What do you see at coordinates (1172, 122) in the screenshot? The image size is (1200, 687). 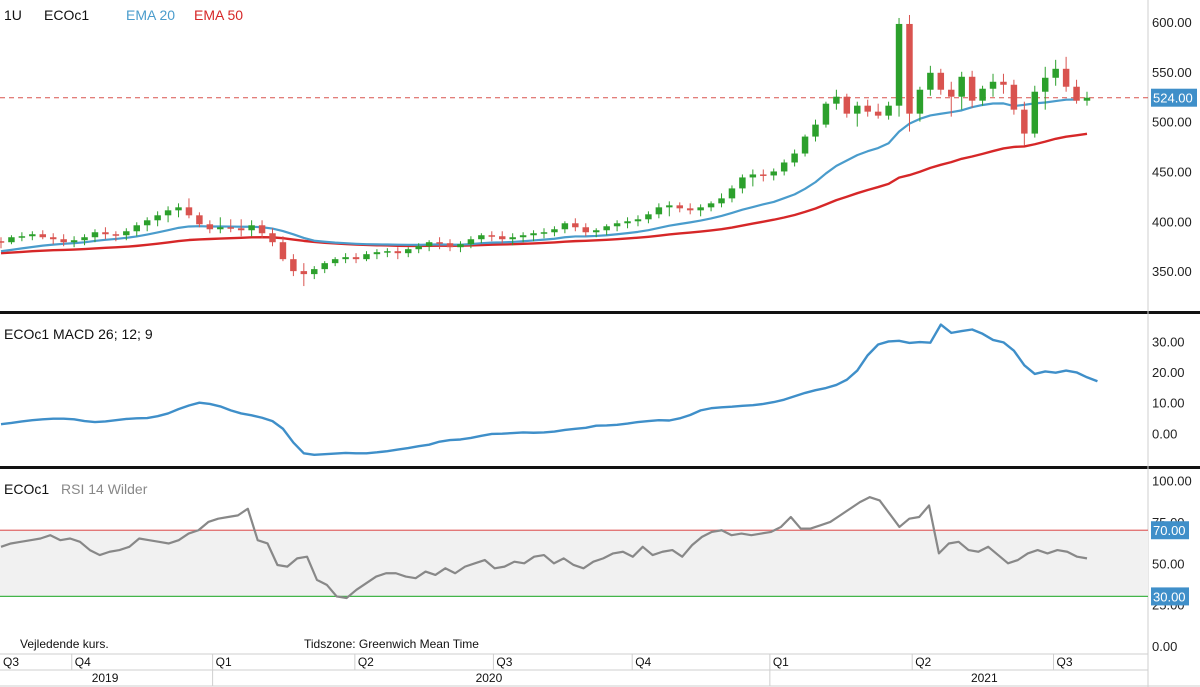 I see `price-tick-label: 500.00` at bounding box center [1172, 122].